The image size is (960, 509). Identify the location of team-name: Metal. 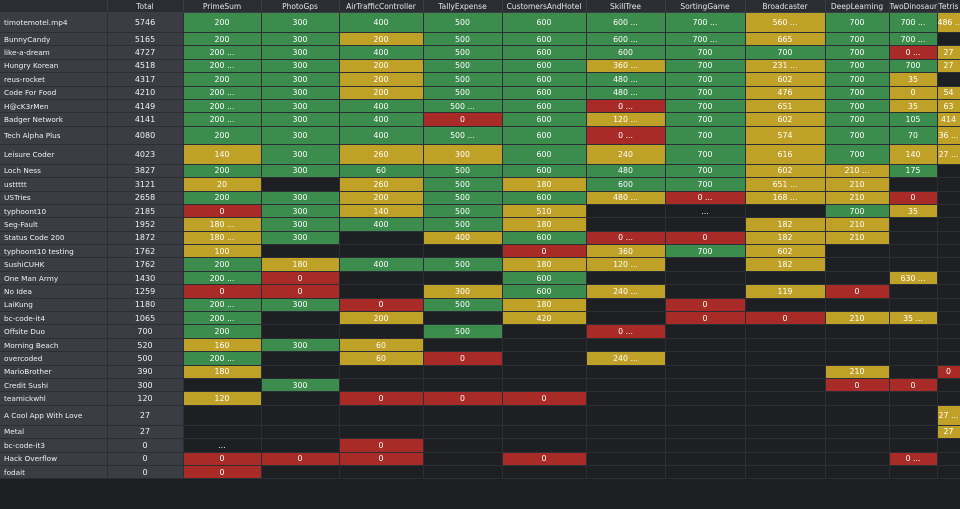
(54, 432).